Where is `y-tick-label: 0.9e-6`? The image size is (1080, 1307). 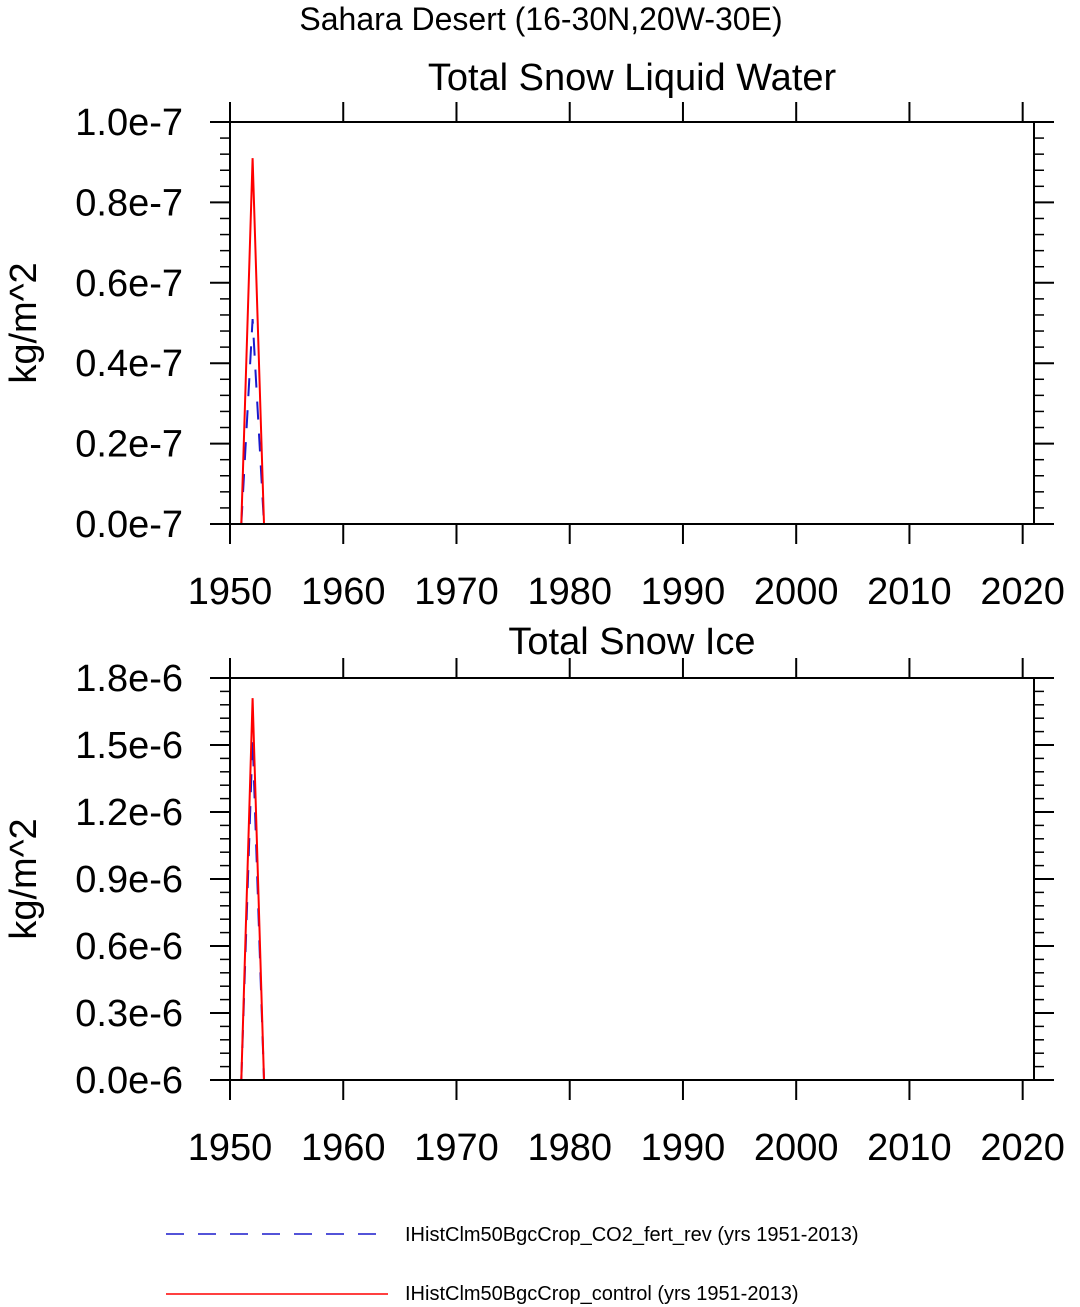 y-tick-label: 0.9e-6 is located at coordinates (129, 880).